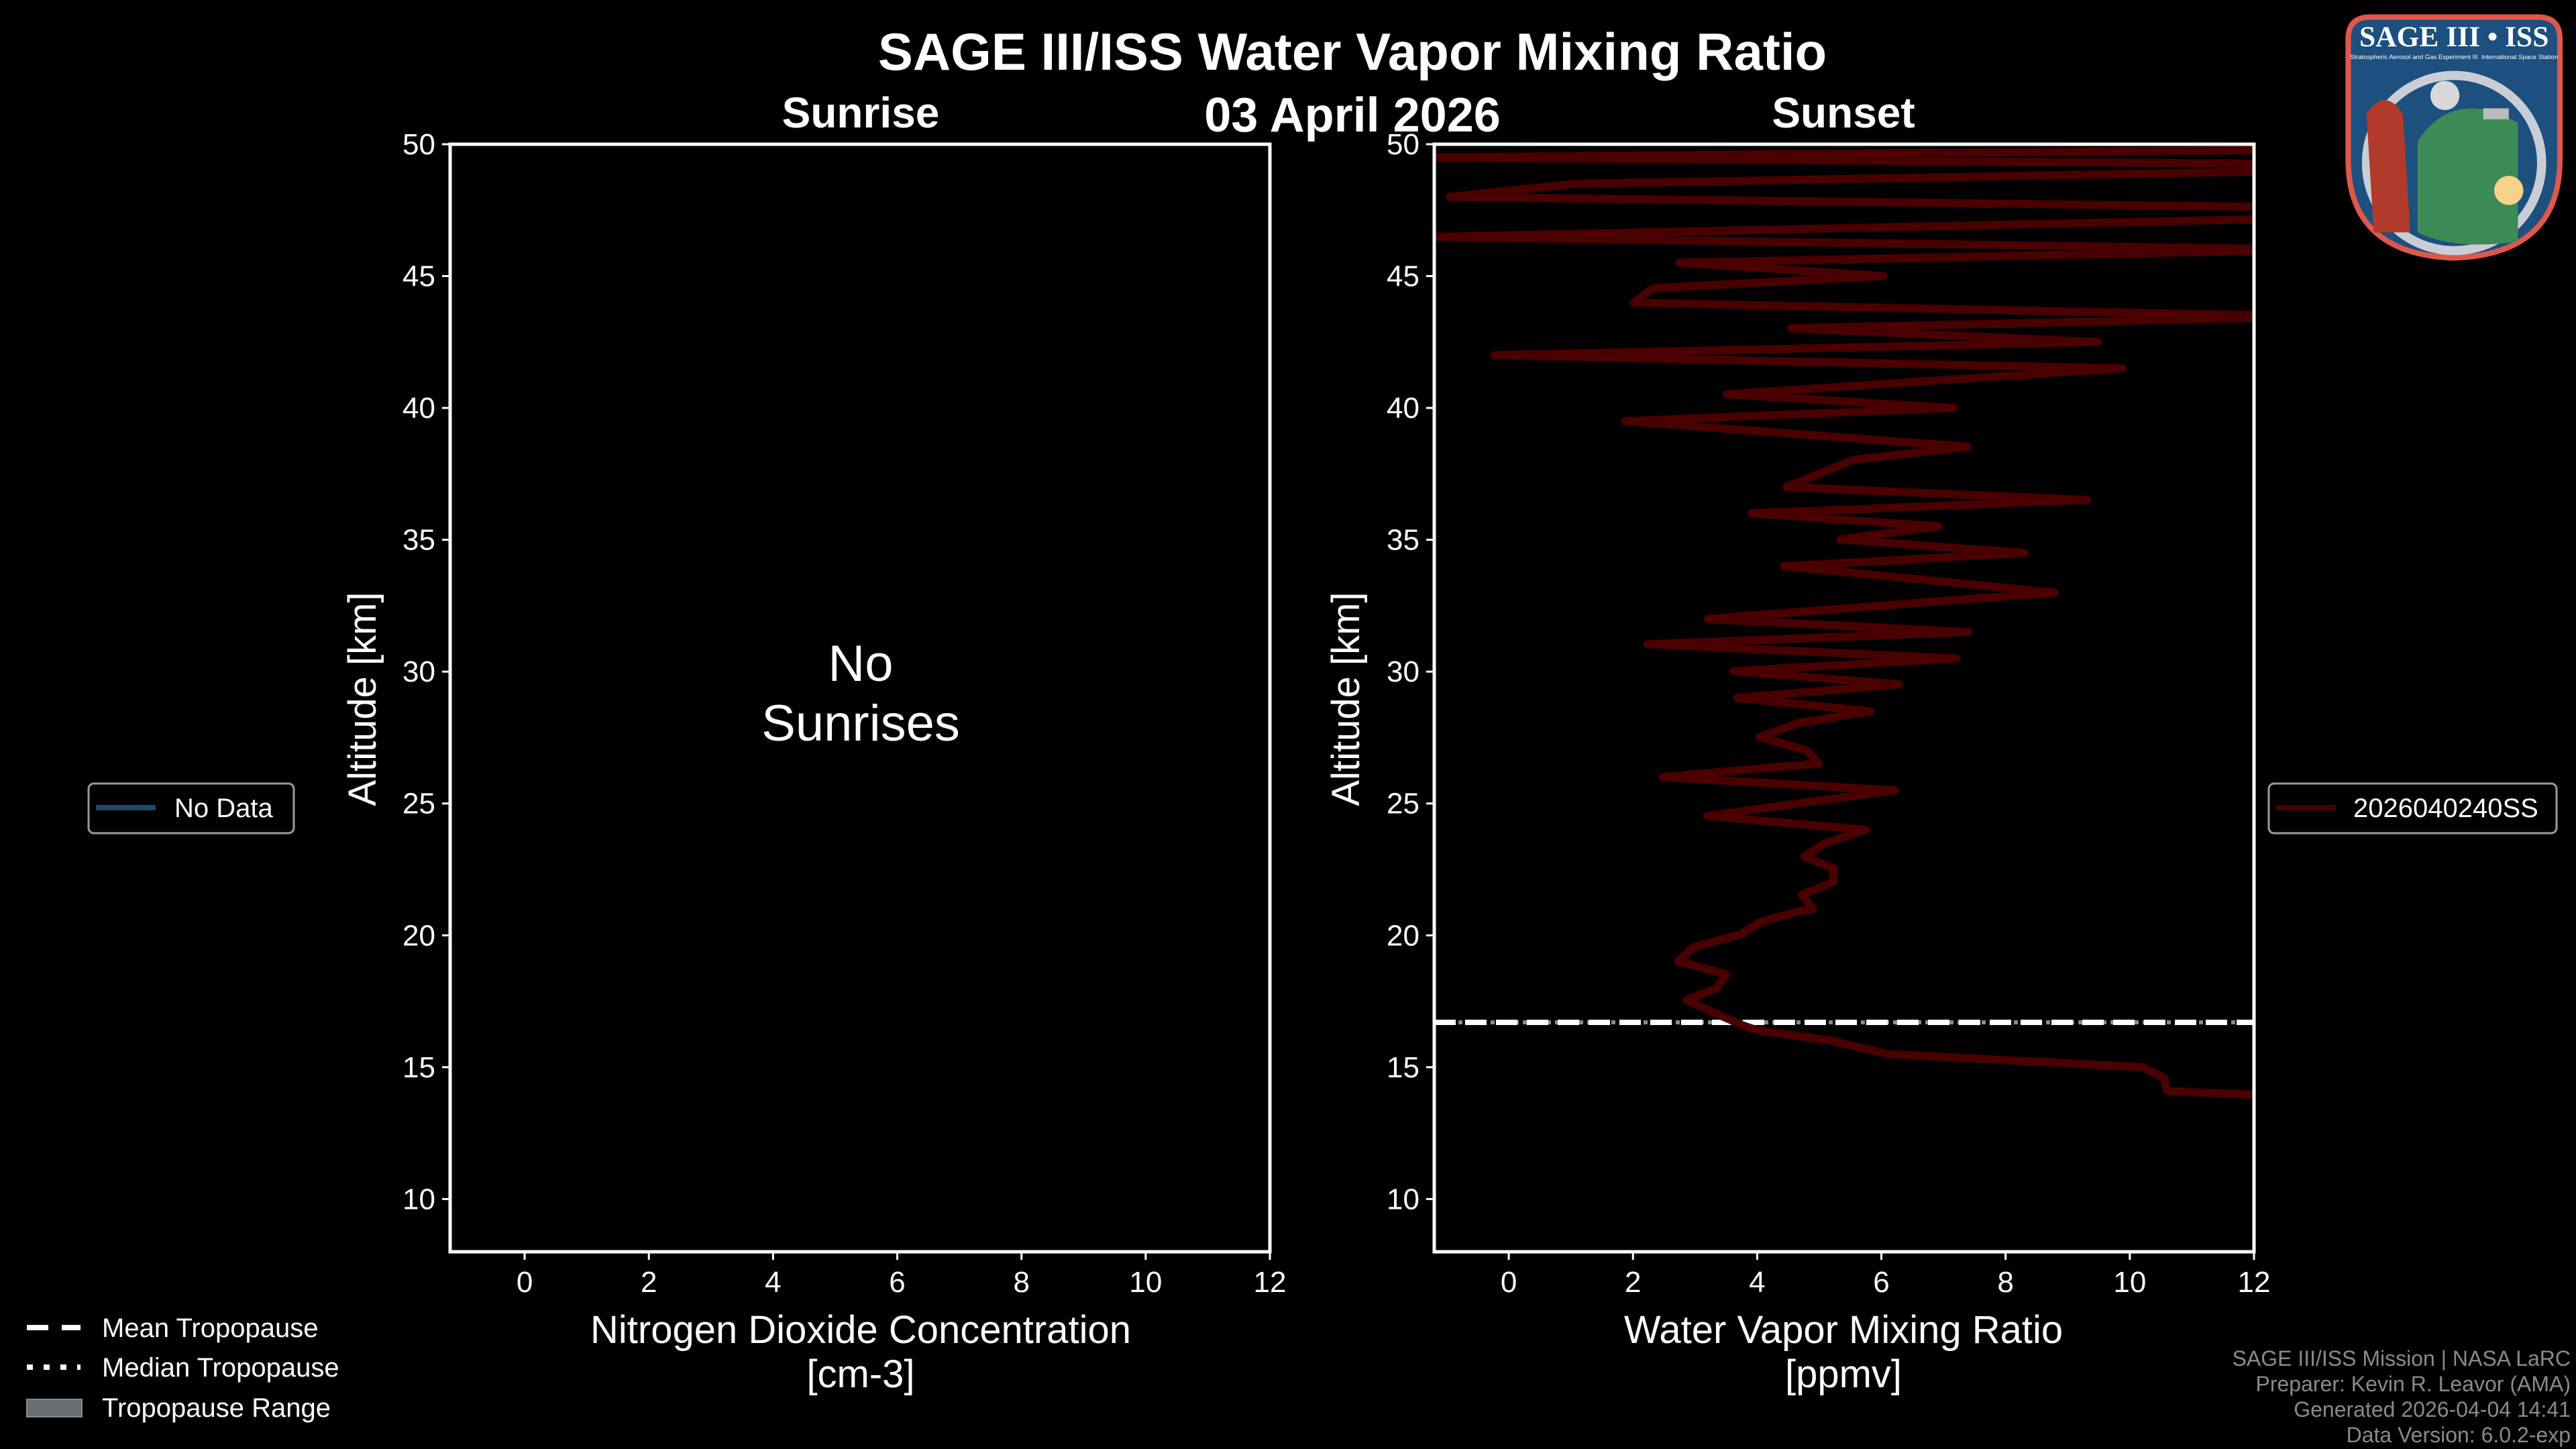 This screenshot has width=2576, height=1449. Describe the element at coordinates (2432, 1409) in the screenshot. I see `footer-generated: Generated 2026-04-04 14:41` at that location.